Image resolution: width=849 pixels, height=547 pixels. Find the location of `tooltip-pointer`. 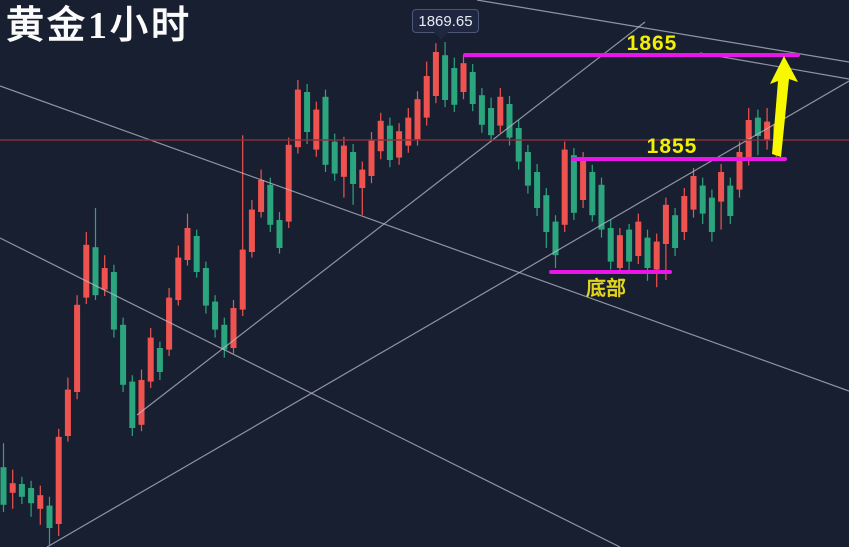

tooltip-pointer is located at coordinates (441, 35).